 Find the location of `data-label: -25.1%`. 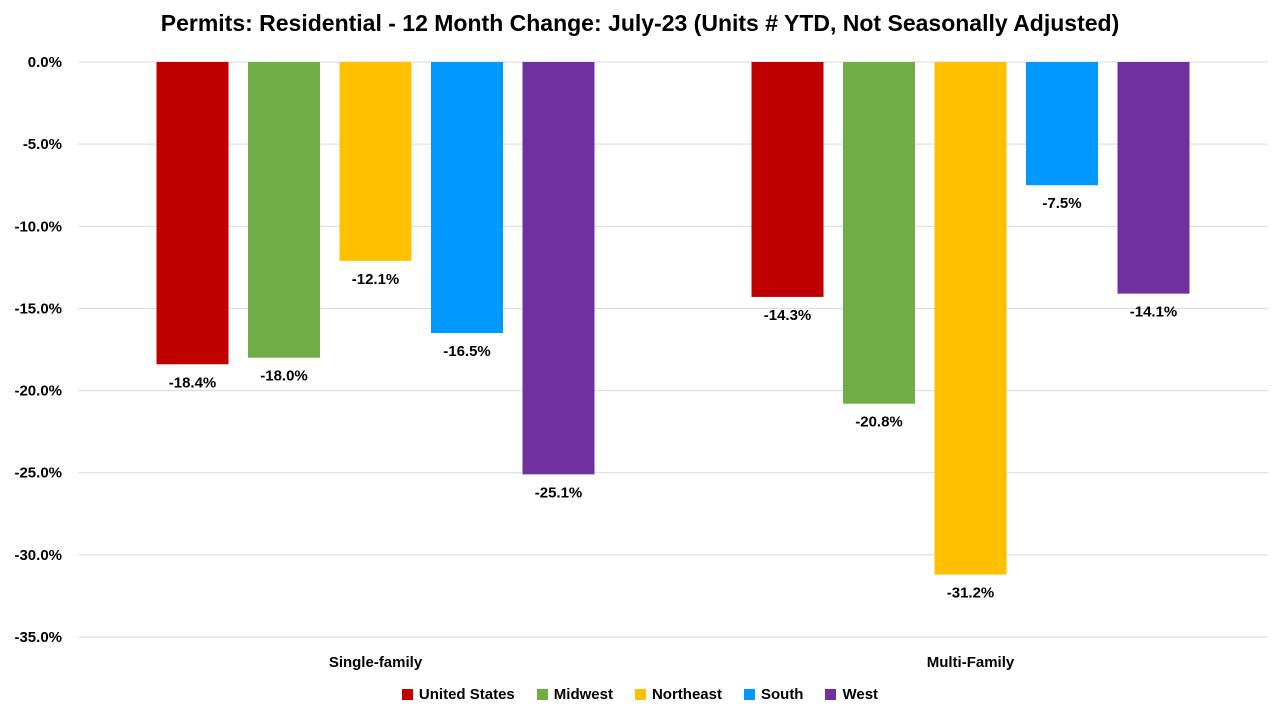

data-label: -25.1% is located at coordinates (559, 492).